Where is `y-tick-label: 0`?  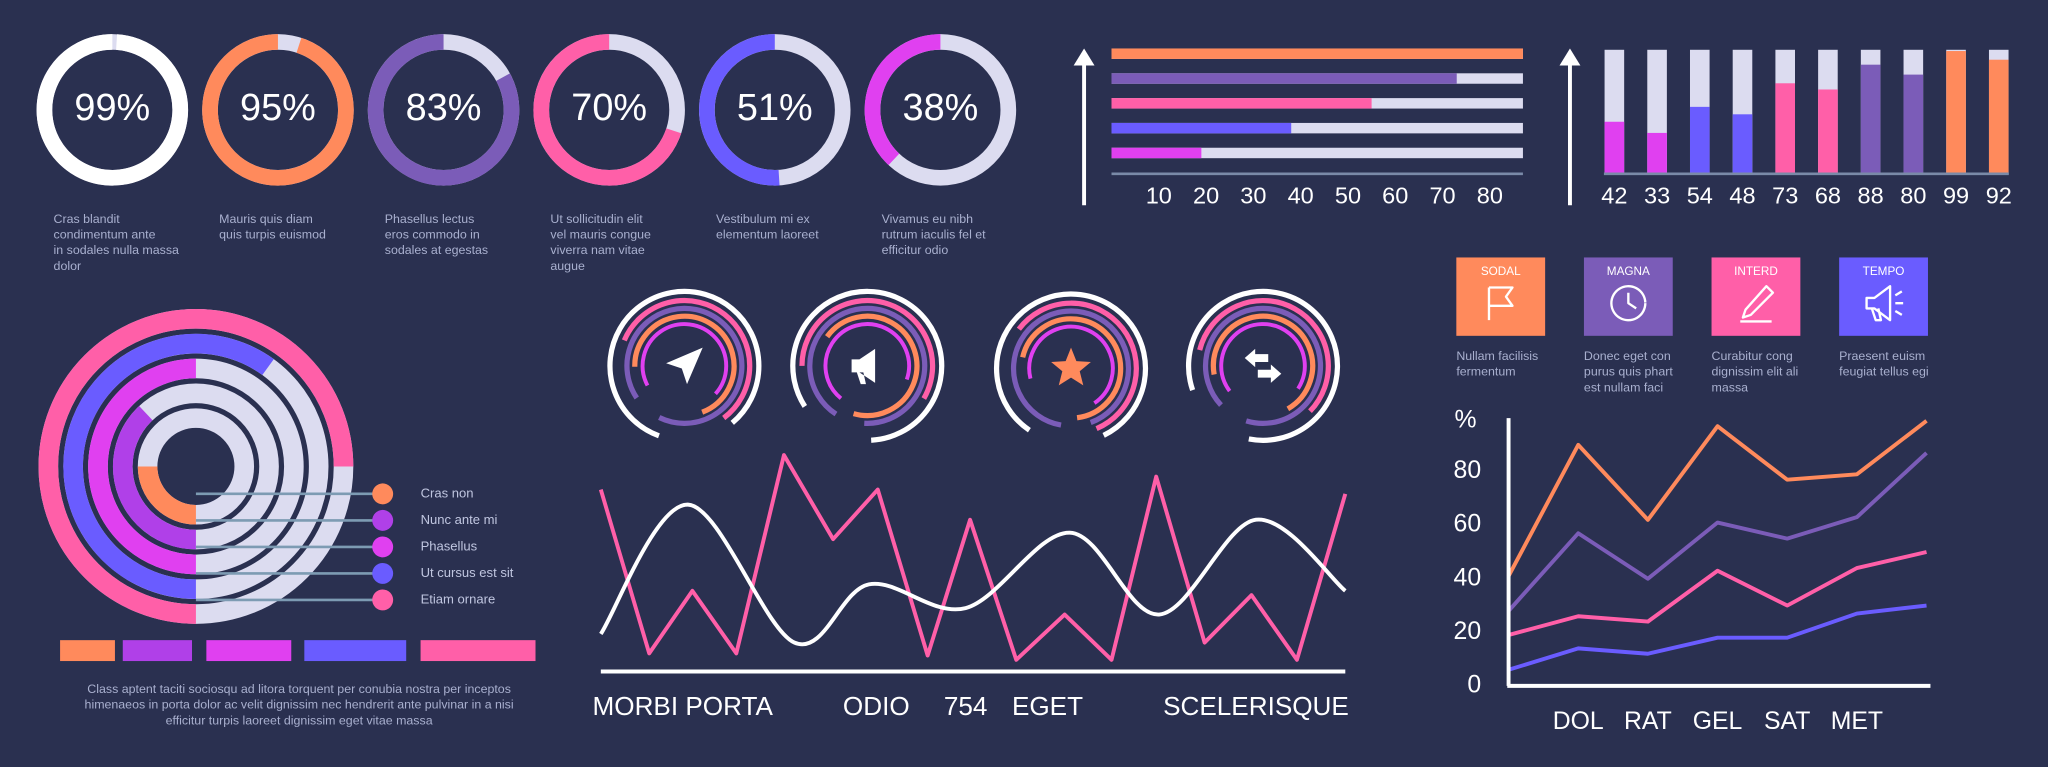 y-tick-label: 0 is located at coordinates (1474, 684).